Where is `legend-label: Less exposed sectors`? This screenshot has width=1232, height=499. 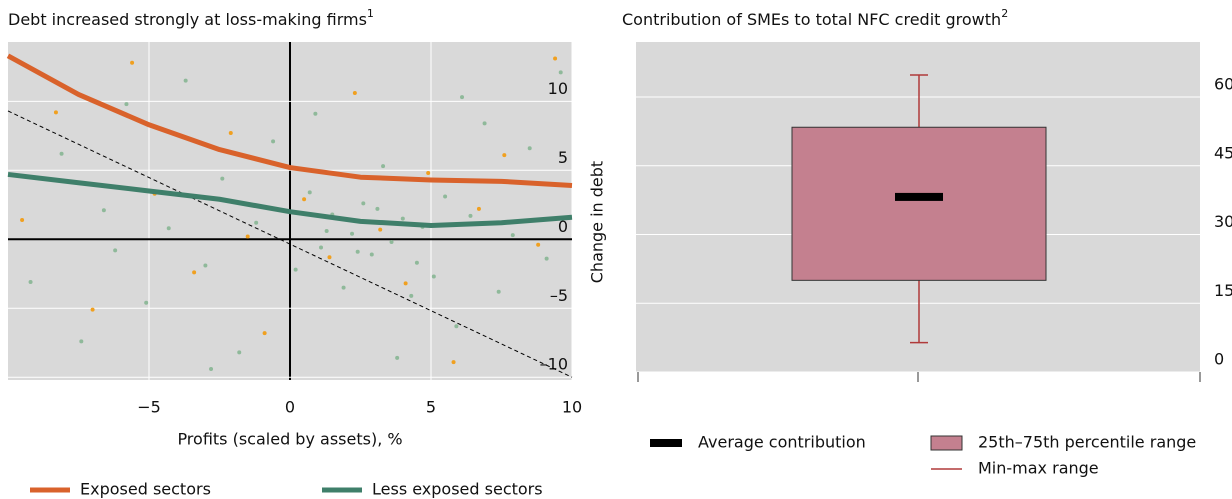 legend-label: Less exposed sectors is located at coordinates (457, 489).